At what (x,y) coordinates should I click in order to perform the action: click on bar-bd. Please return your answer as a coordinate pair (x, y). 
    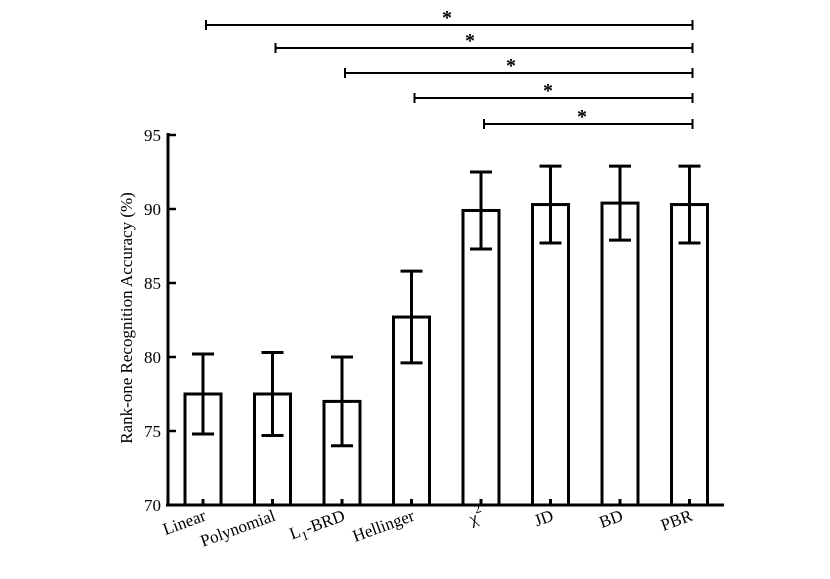
    Looking at the image, I should click on (620, 354).